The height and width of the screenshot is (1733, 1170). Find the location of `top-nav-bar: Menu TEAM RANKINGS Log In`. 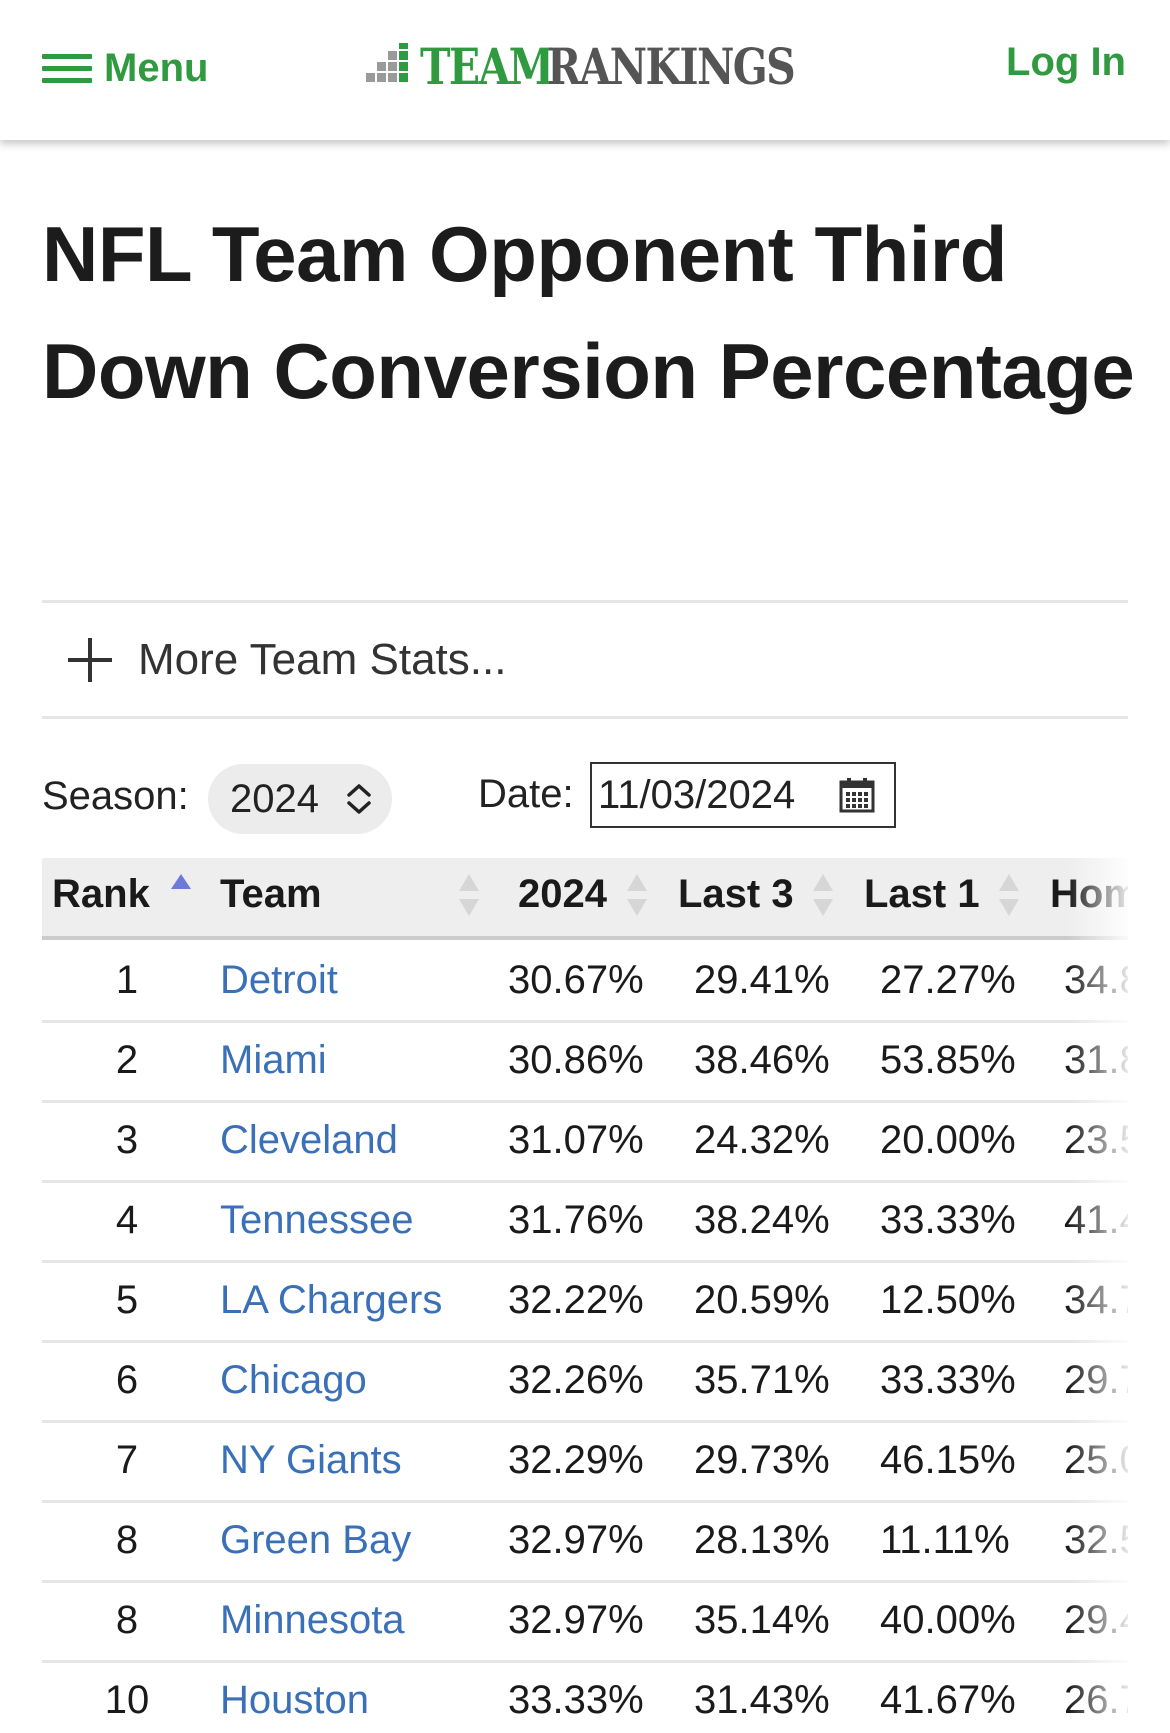

top-nav-bar: Menu TEAM RANKINGS Log In is located at coordinates (585, 70).